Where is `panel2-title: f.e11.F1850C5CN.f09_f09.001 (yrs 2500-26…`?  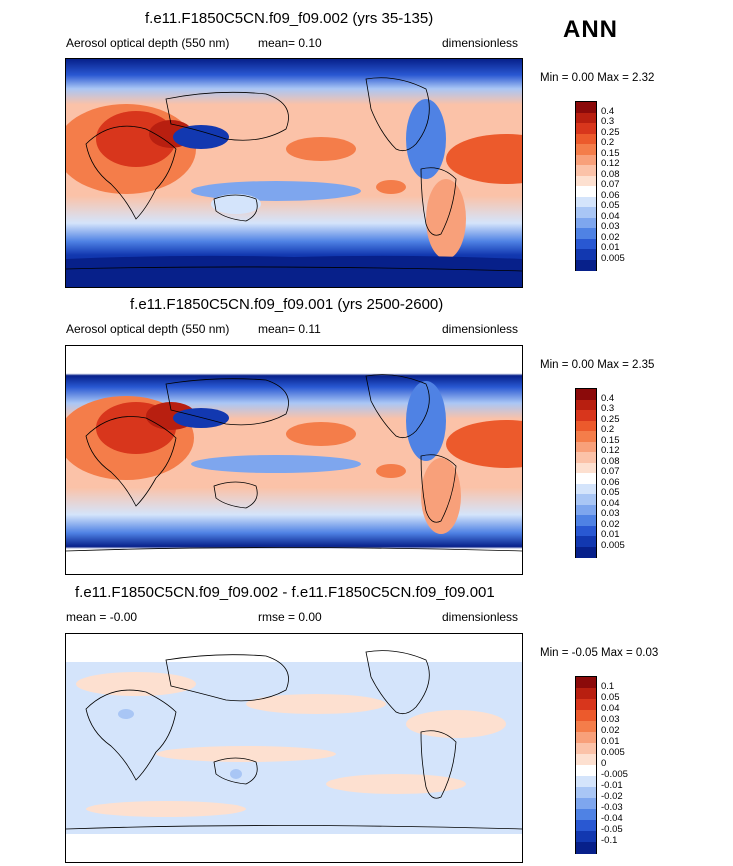 panel2-title: f.e11.F1850C5CN.f09_f09.001 (yrs 2500-26… is located at coordinates (287, 304).